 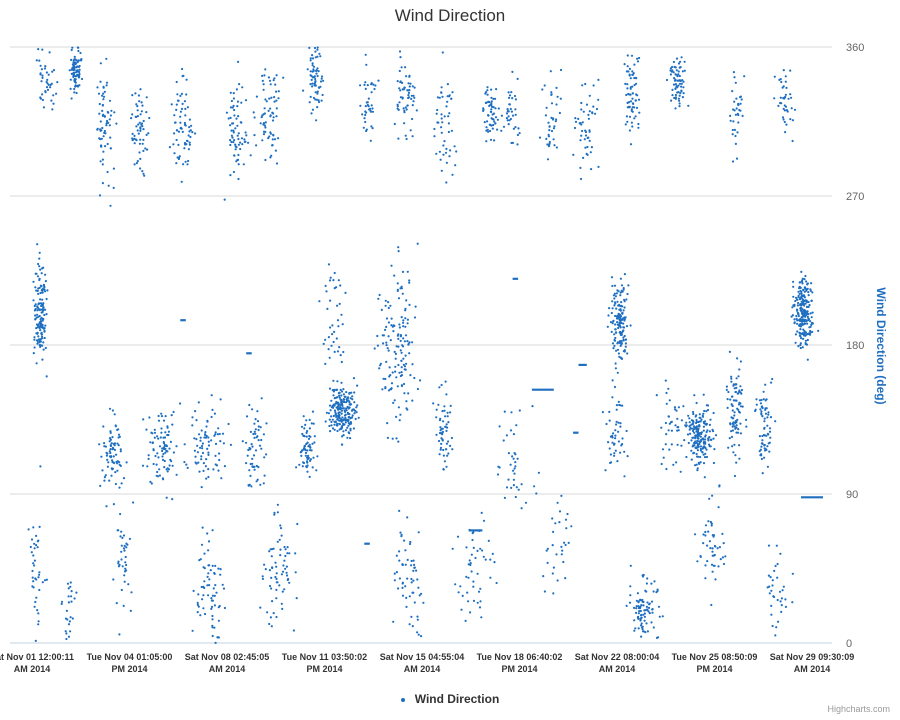 What do you see at coordinates (520, 663) in the screenshot?
I see `x-tick-label: Tue Nov 18 06:40:02 PM 2014` at bounding box center [520, 663].